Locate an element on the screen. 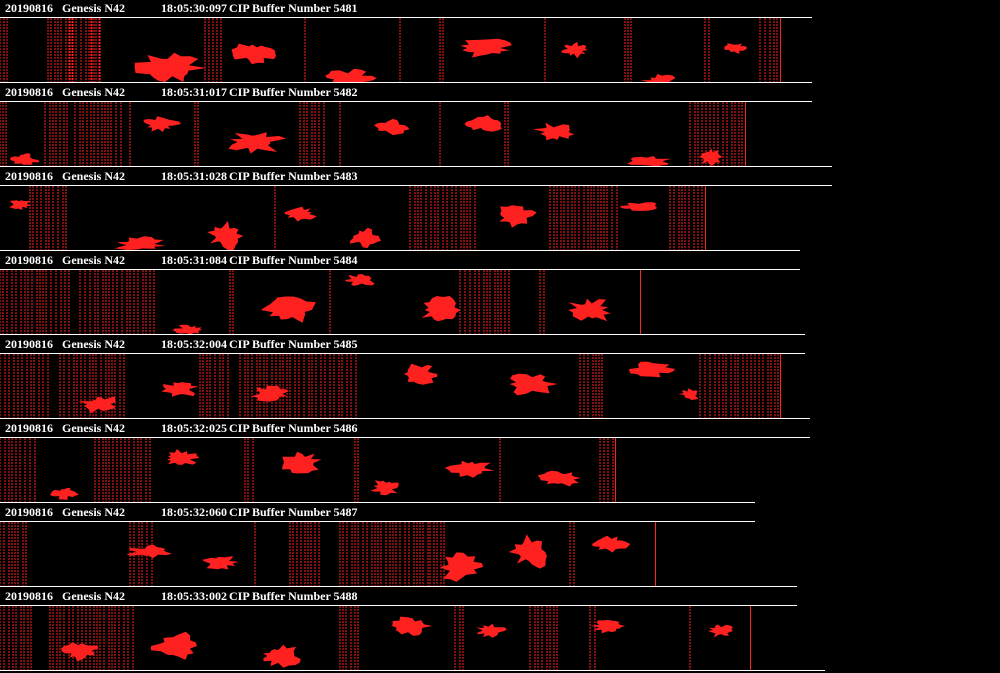  strip-buffer-label: CIP Buffer Number 5481 is located at coordinates (293, 8).